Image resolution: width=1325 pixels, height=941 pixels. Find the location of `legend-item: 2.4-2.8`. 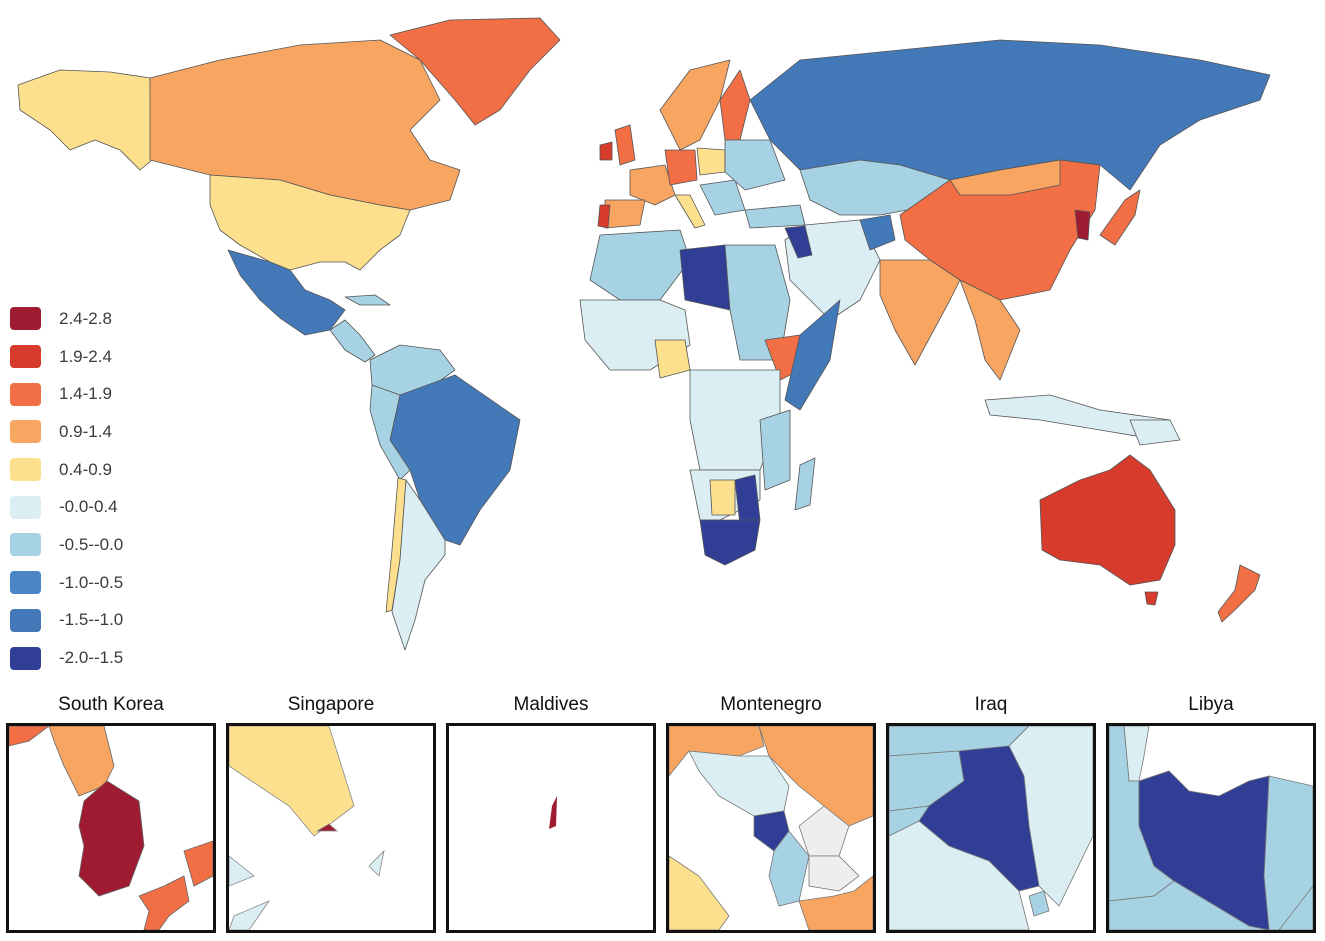

legend-item: 2.4-2.8 is located at coordinates (105, 319).